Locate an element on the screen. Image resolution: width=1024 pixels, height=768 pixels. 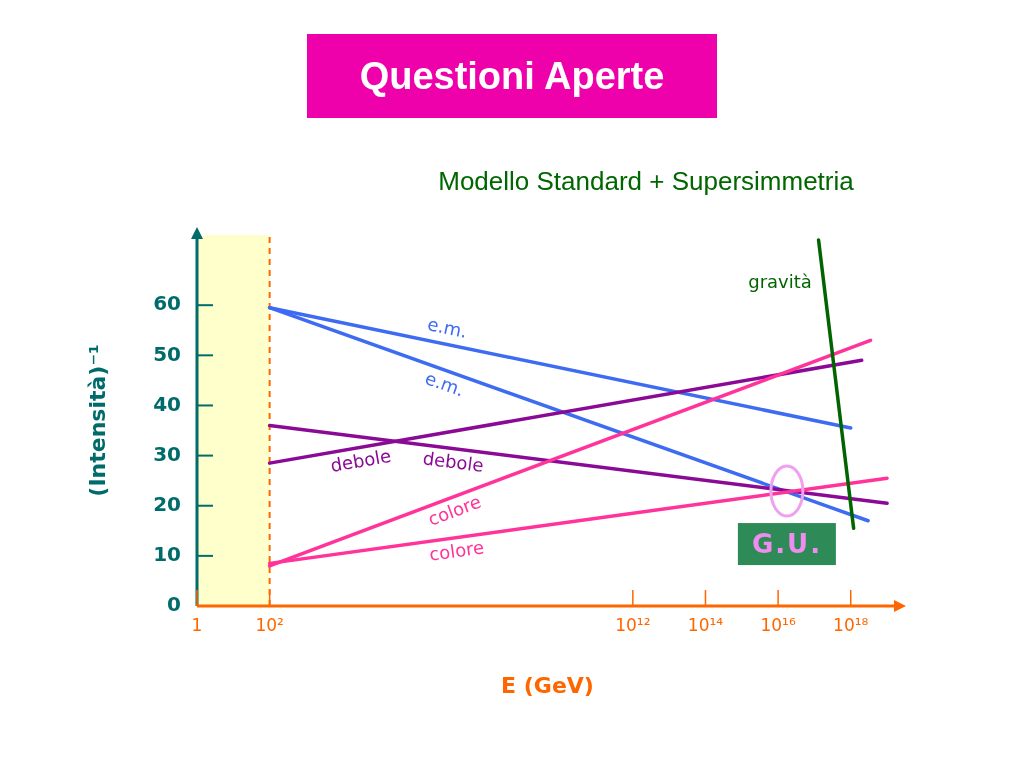
y-axis-title: (Intensità)⁻¹ is located at coordinates (97, 420).